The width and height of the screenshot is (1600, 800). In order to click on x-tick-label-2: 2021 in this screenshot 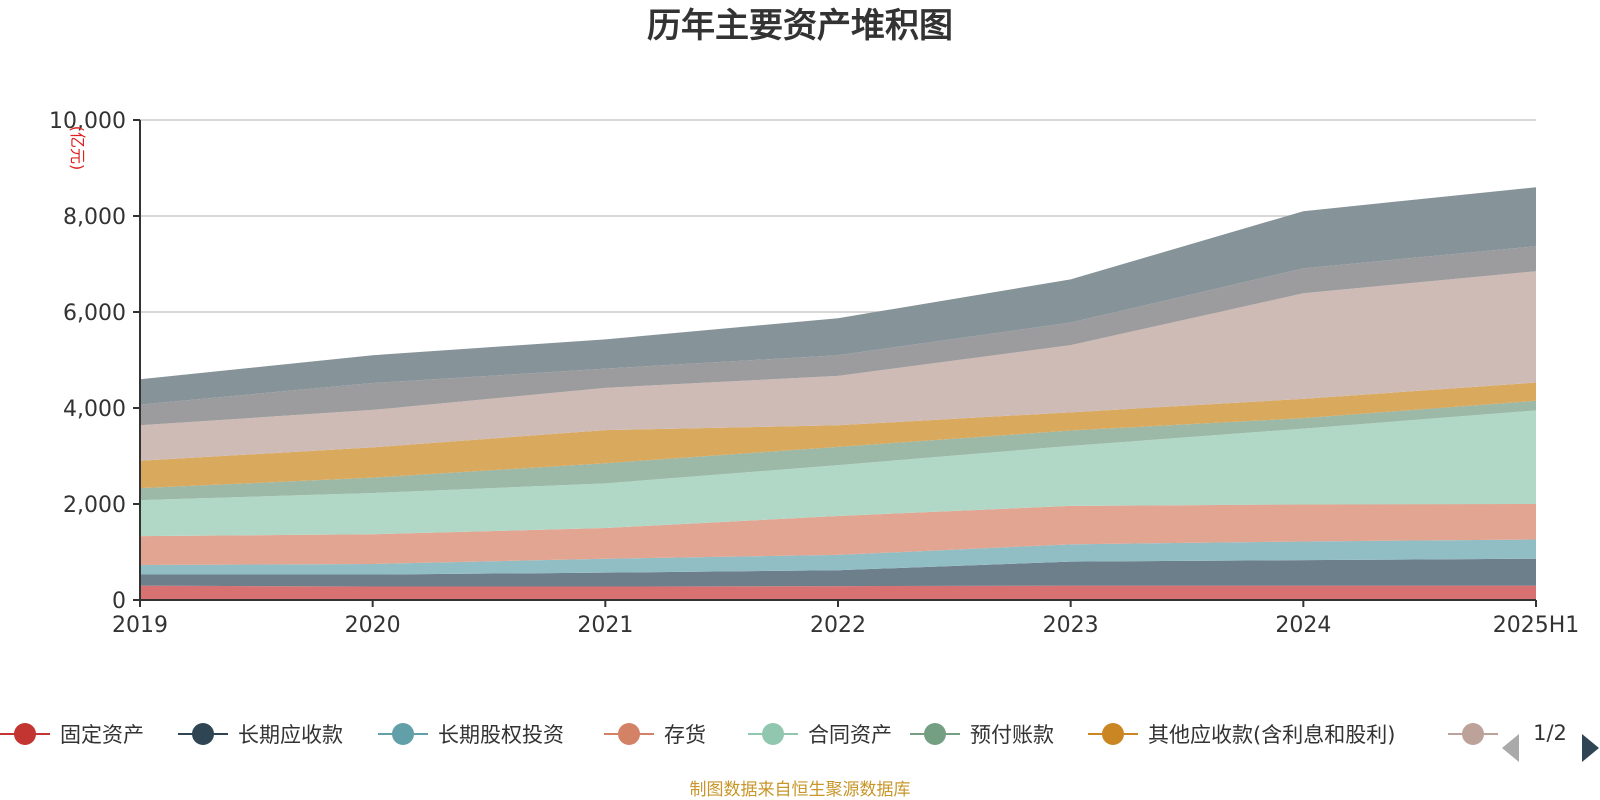, I will do `click(605, 625)`.